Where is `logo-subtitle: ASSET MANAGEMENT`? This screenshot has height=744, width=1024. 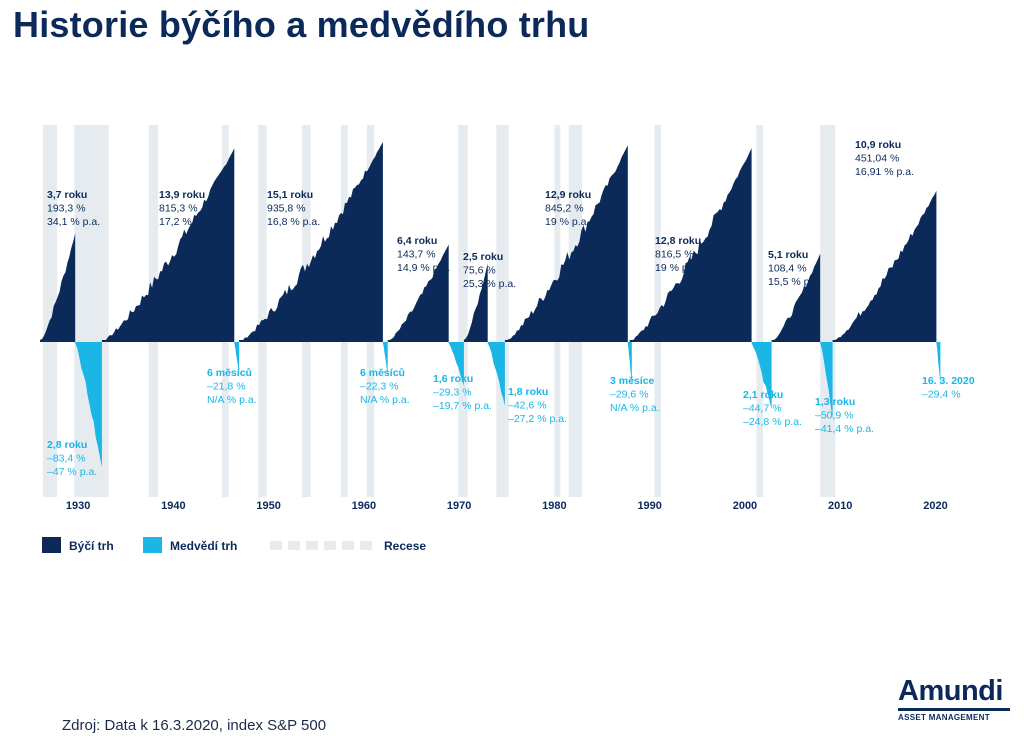
logo-subtitle: ASSET MANAGEMENT is located at coordinates (944, 717).